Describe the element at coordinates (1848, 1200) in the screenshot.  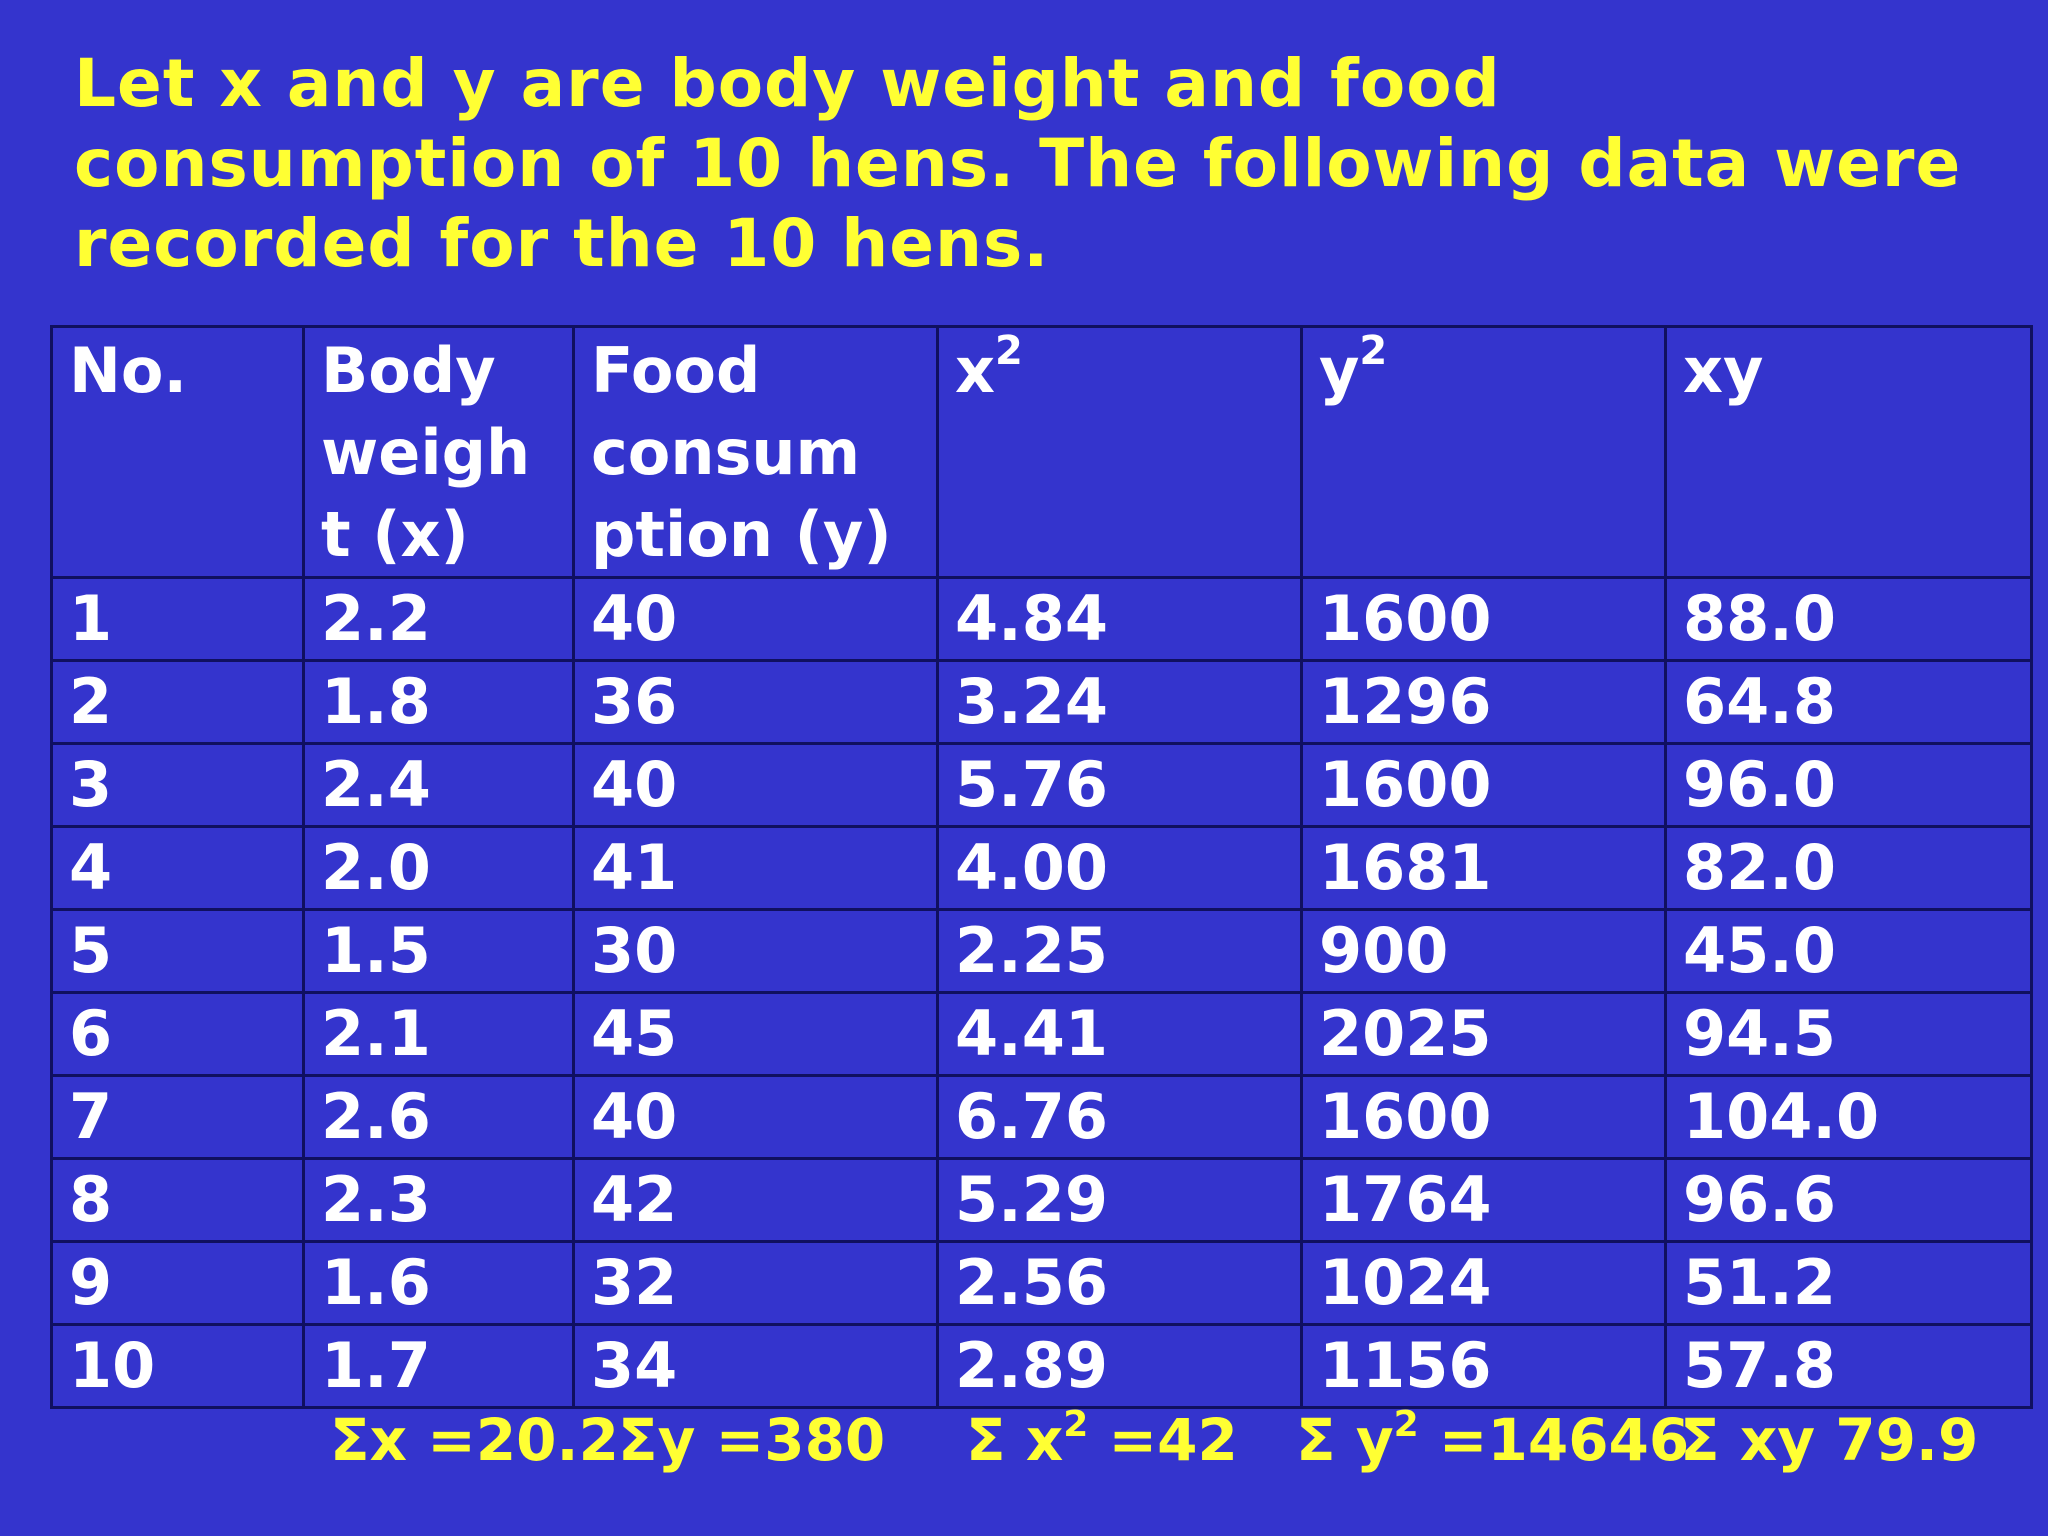
I see `cell-xy: 96.6` at that location.